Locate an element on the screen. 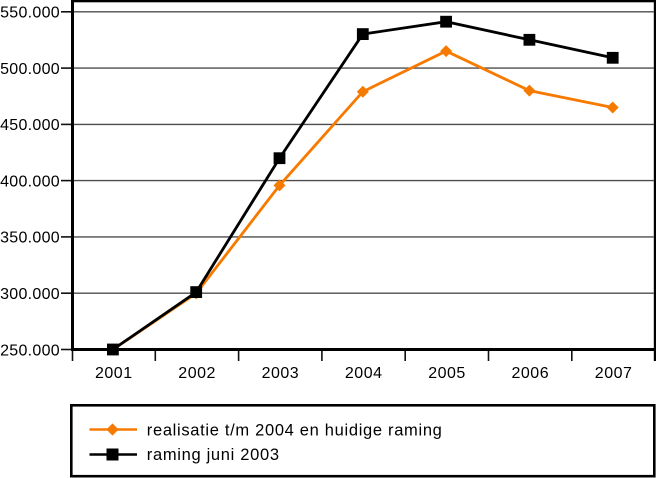 Image resolution: width=656 pixels, height=478 pixels. svg-text: 2005 is located at coordinates (447, 373).